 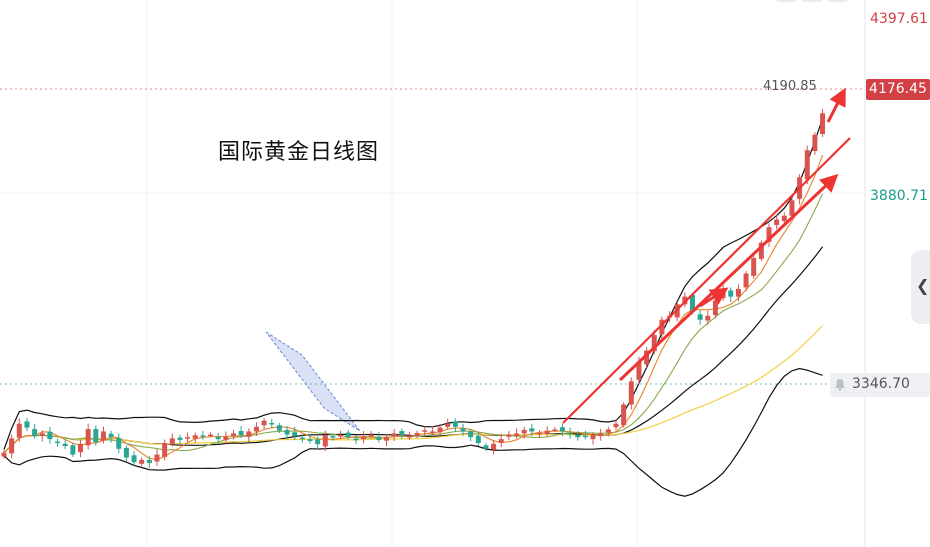 What do you see at coordinates (899, 19) in the screenshot?
I see `axis-label-top: 4397.61` at bounding box center [899, 19].